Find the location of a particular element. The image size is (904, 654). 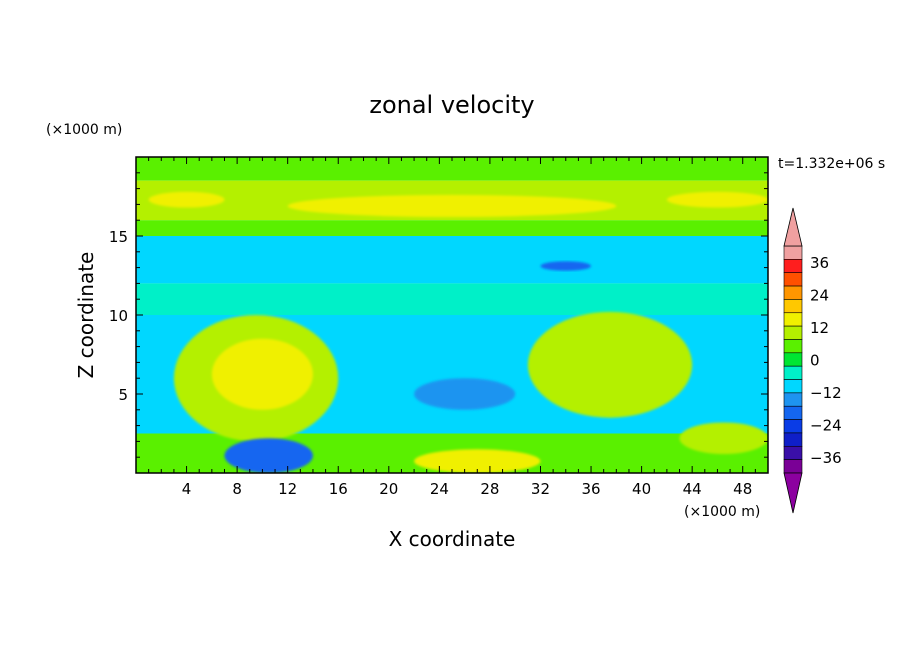

colorbar-tick-label: 0 is located at coordinates (815, 361).